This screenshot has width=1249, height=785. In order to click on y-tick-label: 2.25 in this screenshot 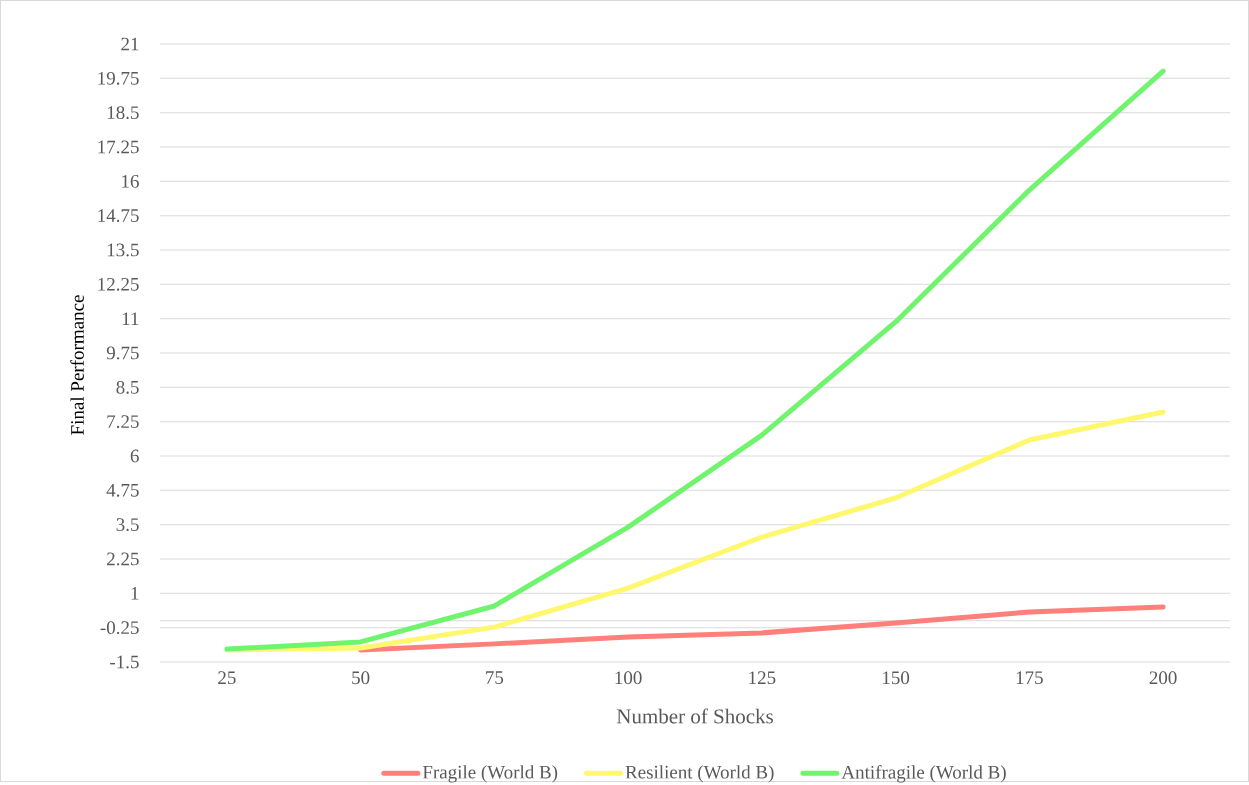, I will do `click(123, 559)`.